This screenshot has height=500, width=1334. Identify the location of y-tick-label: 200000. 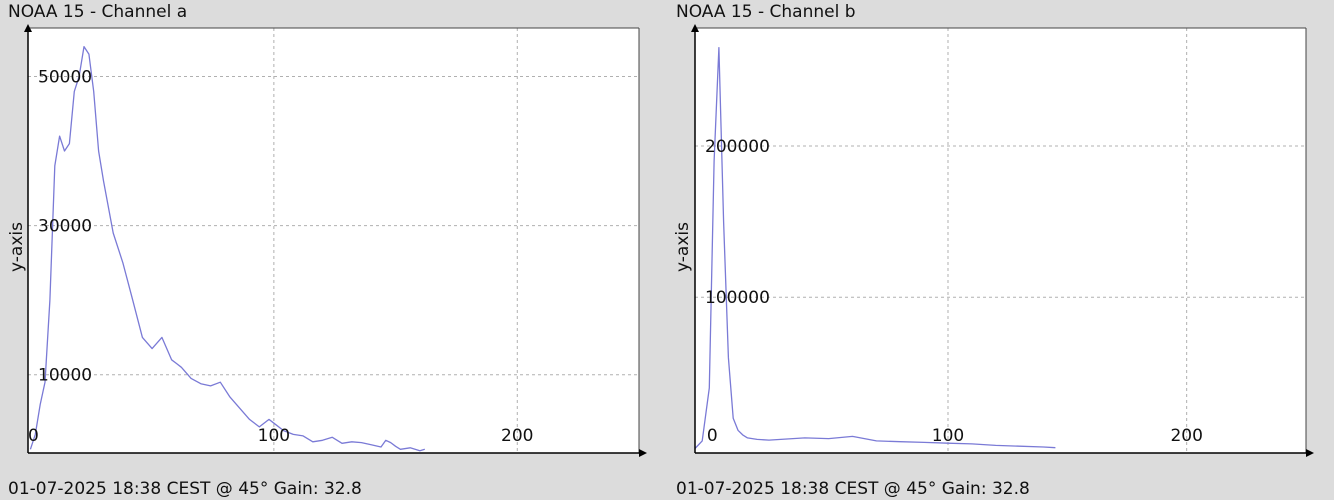
(737, 147).